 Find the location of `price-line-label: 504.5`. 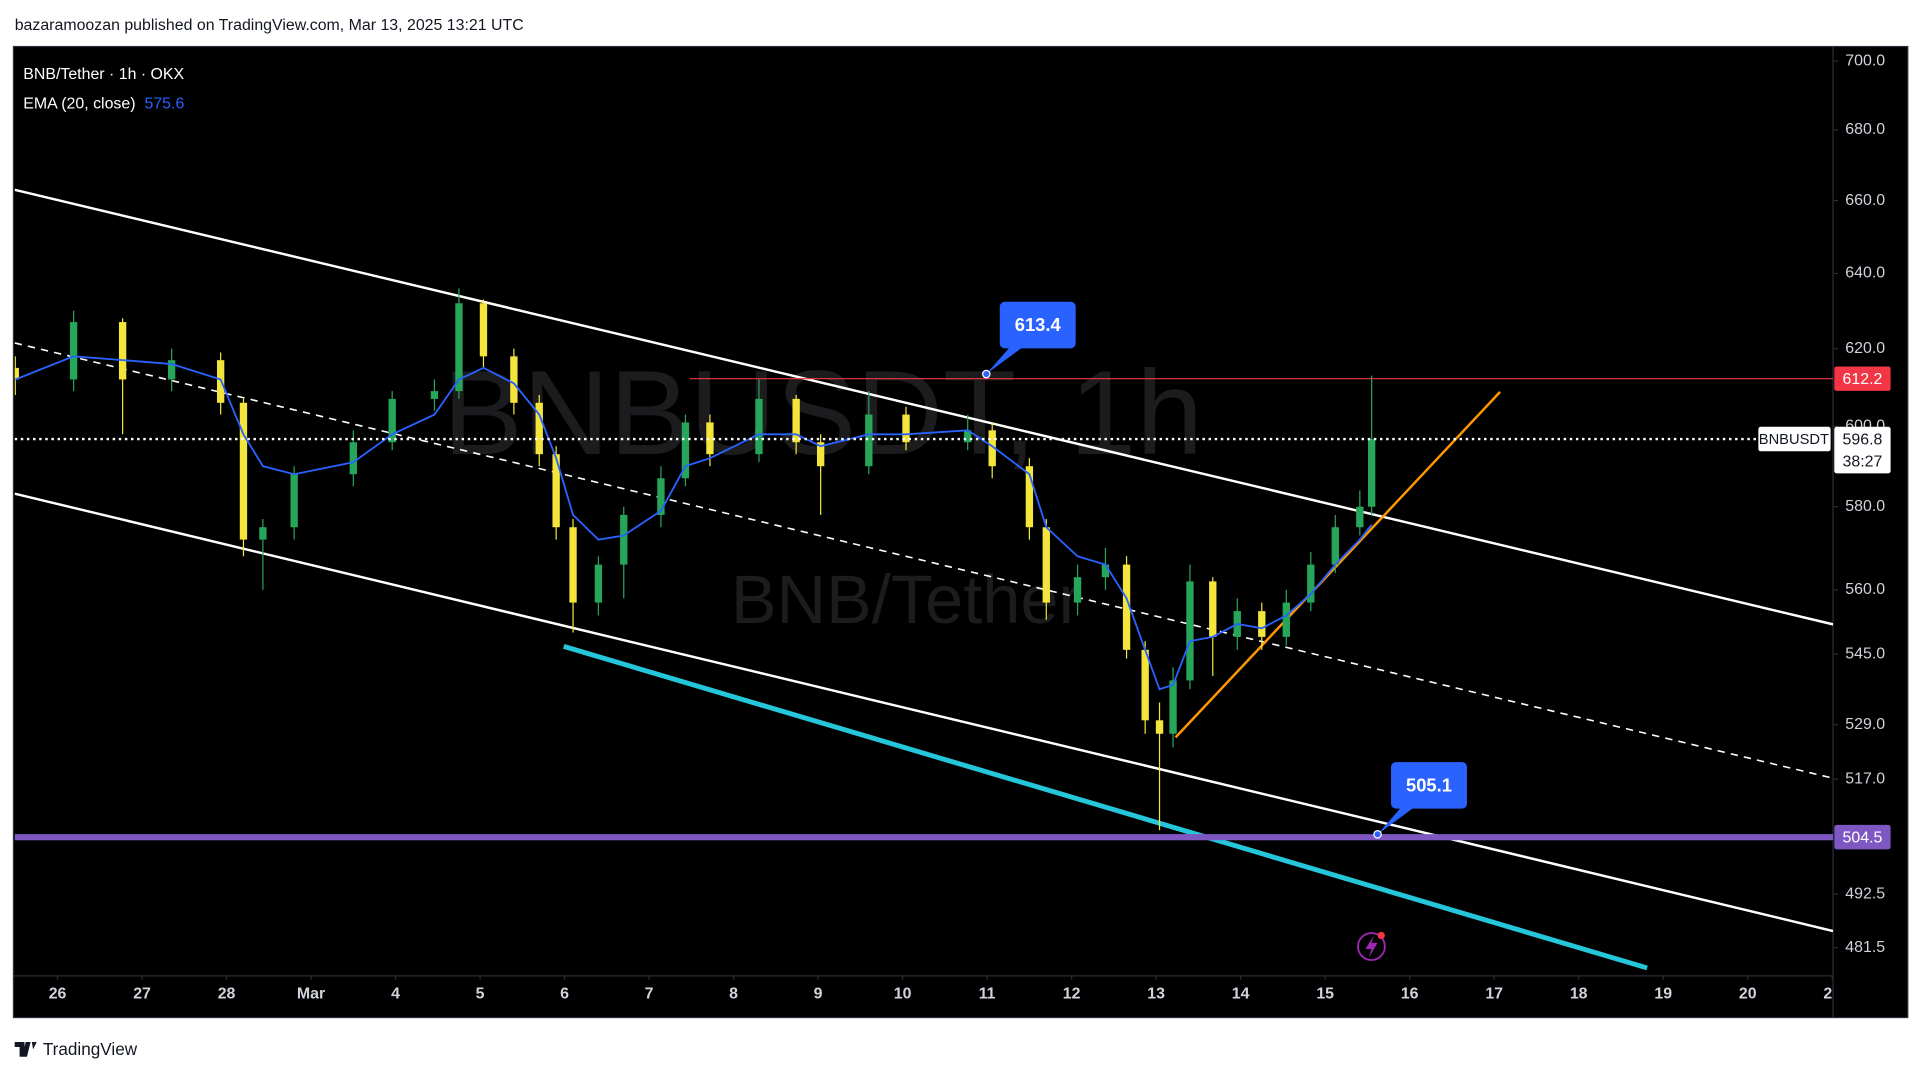

price-line-label: 504.5 is located at coordinates (1863, 838).